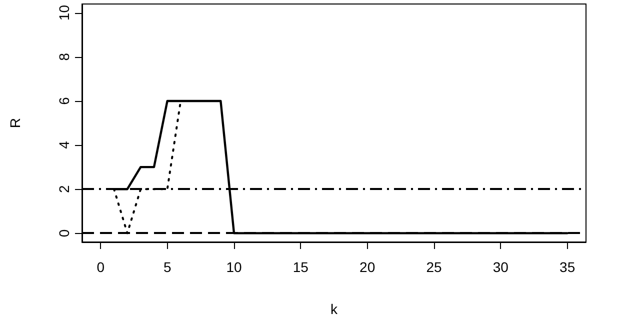  Describe the element at coordinates (64, 12) in the screenshot. I see `y-tick-label: 10` at that location.